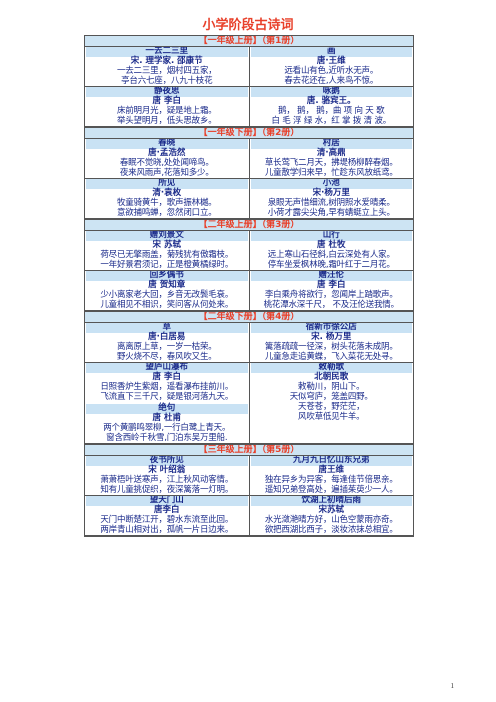 The width and height of the screenshot is (496, 702). I want to click on poem-author: 北朝民歌, so click(331, 376).